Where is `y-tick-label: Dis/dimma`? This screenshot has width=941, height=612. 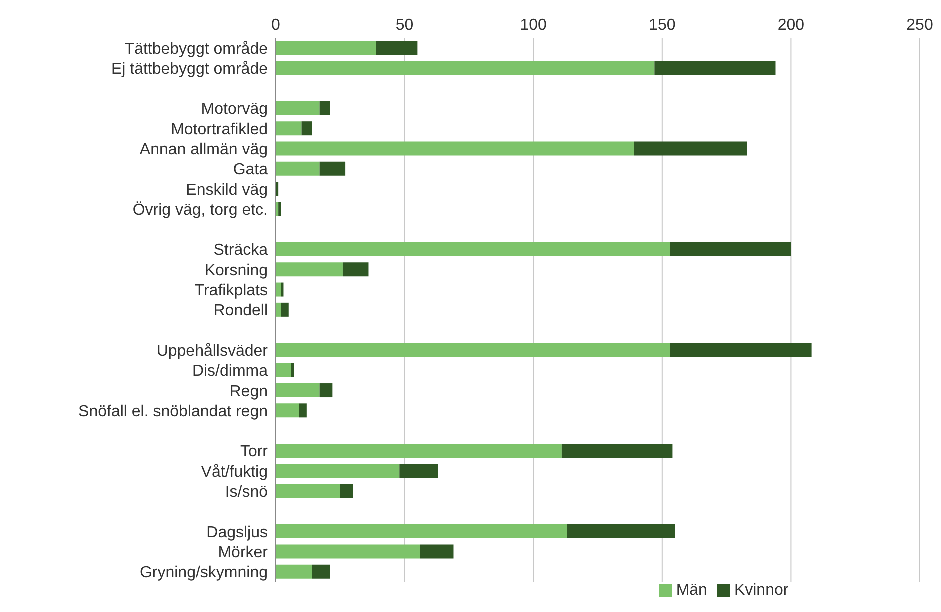
y-tick-label: Dis/dimma is located at coordinates (230, 371).